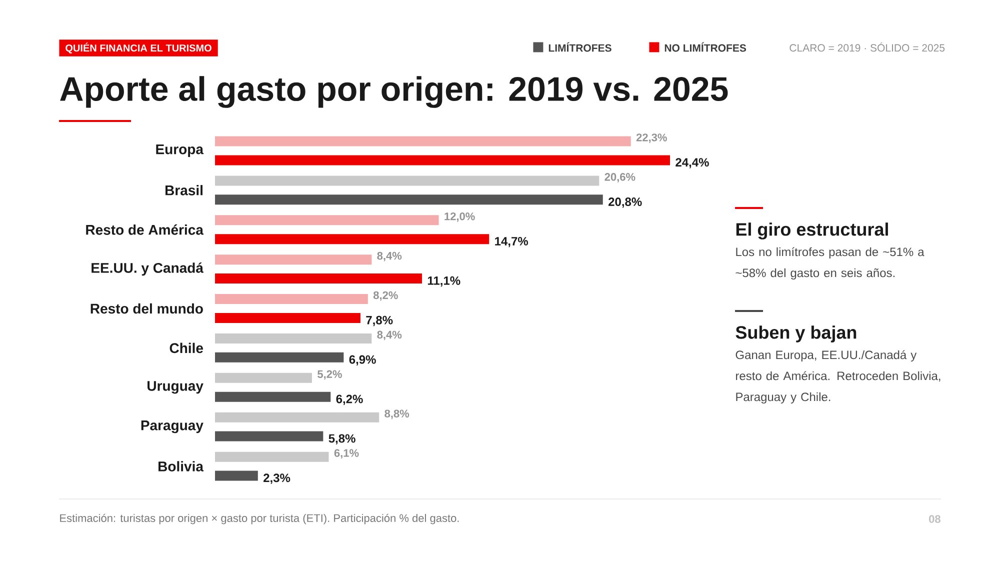 The image size is (1000, 563). I want to click on data-label: 8,2%, so click(385, 296).